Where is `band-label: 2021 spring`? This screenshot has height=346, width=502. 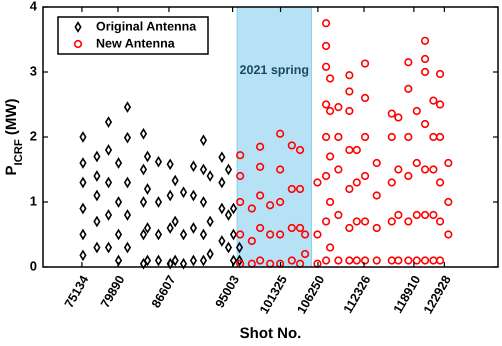
band-label: 2021 spring is located at coordinates (275, 70).